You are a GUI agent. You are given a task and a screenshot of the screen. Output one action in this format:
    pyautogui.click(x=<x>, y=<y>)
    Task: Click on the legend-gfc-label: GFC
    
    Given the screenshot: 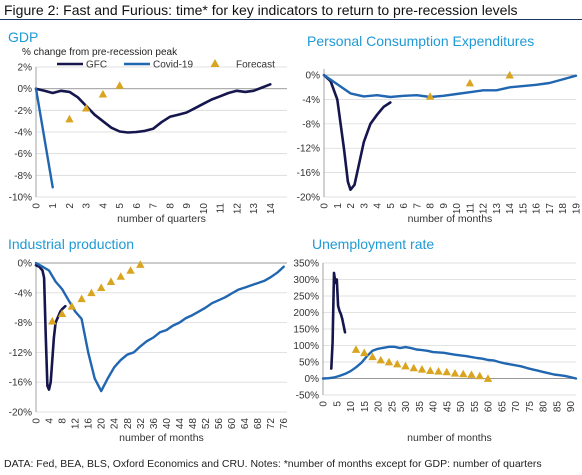 What is the action you would take?
    pyautogui.click(x=96, y=65)
    